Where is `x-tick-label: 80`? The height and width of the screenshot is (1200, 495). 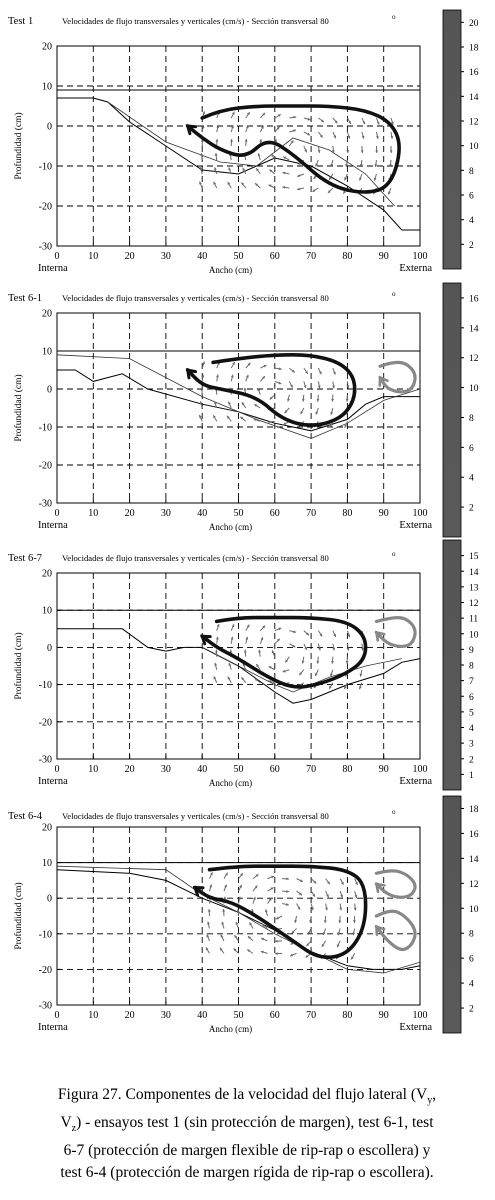
x-tick-label: 80 is located at coordinates (347, 513).